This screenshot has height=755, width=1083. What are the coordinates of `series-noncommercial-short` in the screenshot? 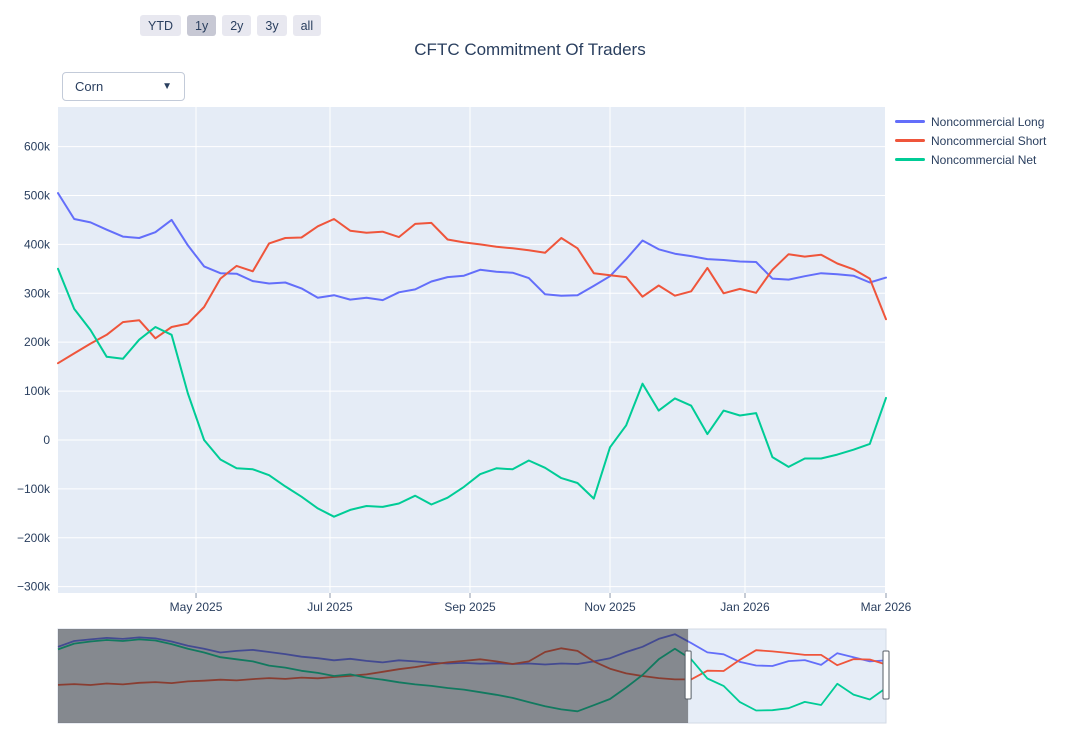 It's located at (472, 291).